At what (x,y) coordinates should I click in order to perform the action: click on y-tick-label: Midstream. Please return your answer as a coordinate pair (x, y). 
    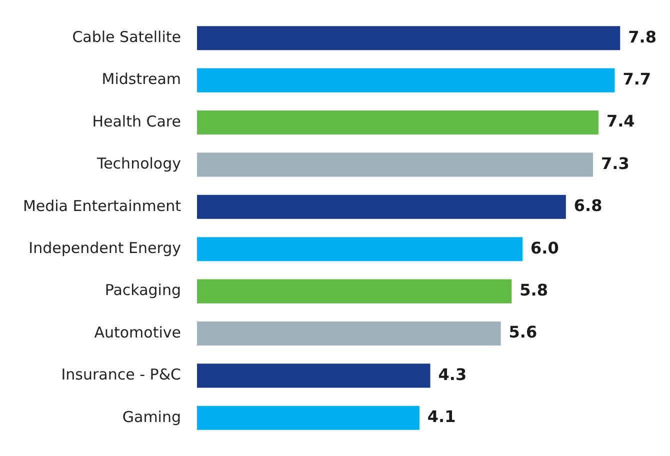
    Looking at the image, I should click on (141, 79).